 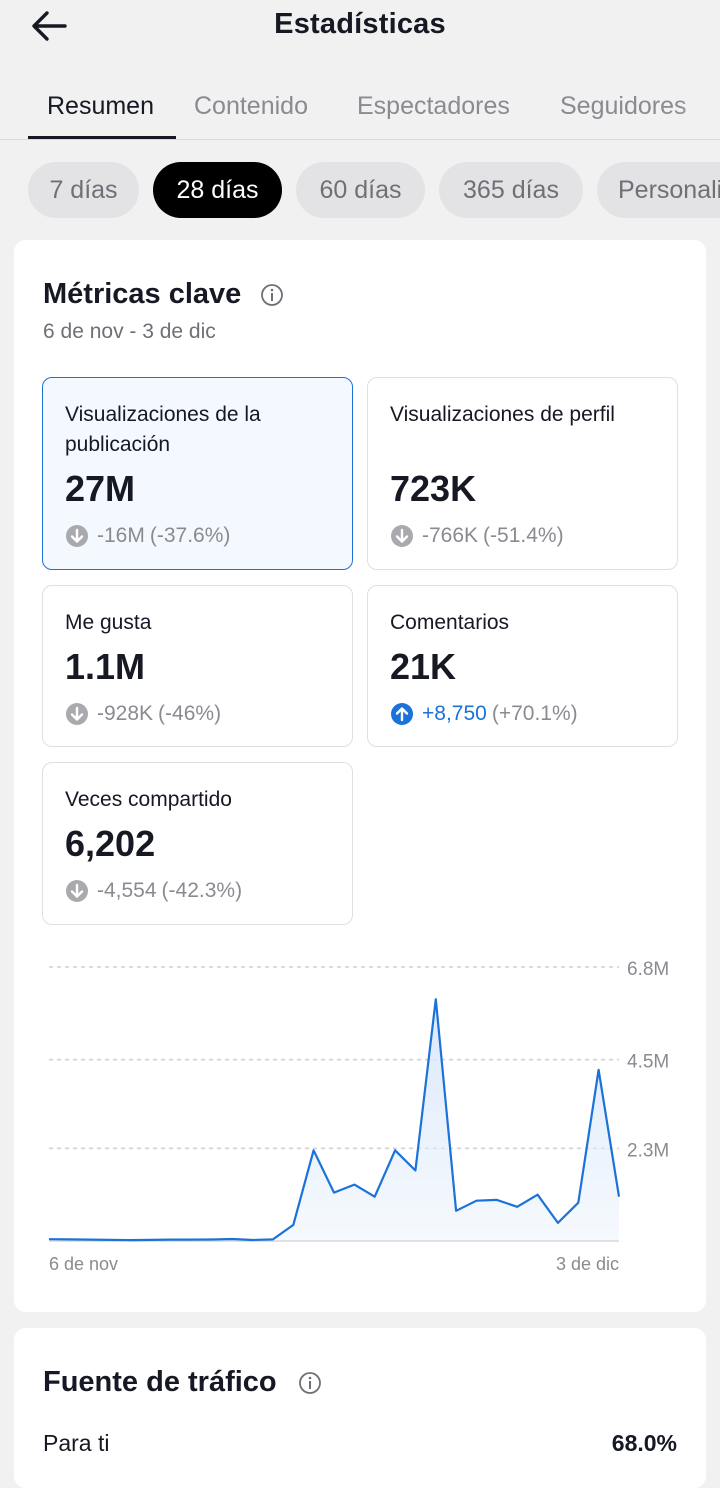 What do you see at coordinates (163, 429) in the screenshot?
I see `metric-label: Visualizaciones de la publicación` at bounding box center [163, 429].